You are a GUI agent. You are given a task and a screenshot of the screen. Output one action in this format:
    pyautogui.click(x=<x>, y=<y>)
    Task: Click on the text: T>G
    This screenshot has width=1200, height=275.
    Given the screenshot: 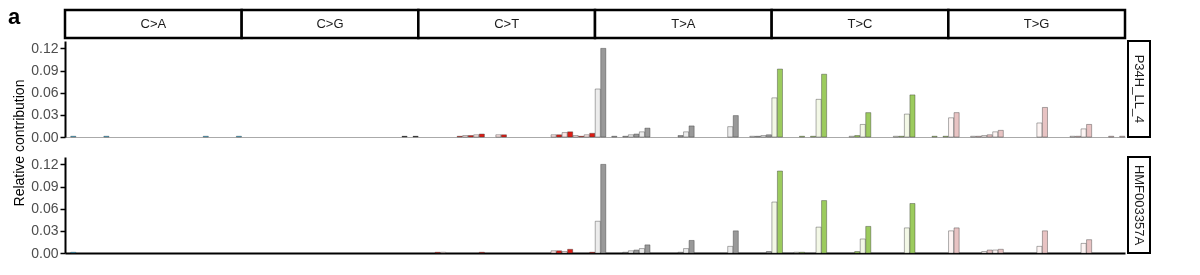 What is the action you would take?
    pyautogui.click(x=1036, y=23)
    